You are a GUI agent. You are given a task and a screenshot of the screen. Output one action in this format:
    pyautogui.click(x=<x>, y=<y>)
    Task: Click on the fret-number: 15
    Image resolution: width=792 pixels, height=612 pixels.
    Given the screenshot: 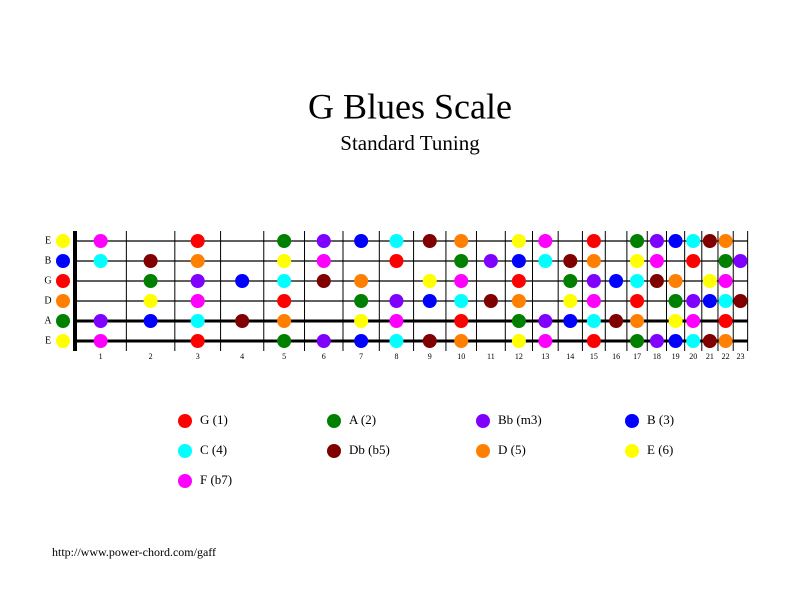 What is the action you would take?
    pyautogui.click(x=594, y=356)
    